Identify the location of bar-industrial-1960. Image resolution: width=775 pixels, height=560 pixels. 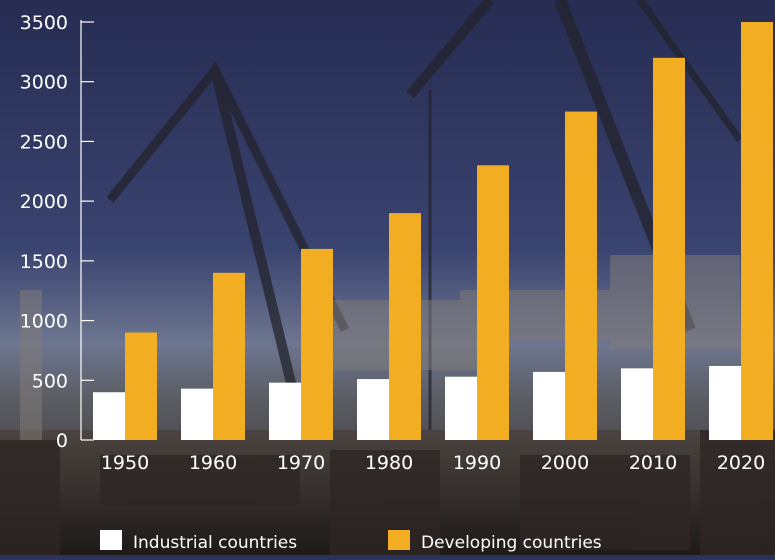
(197, 414).